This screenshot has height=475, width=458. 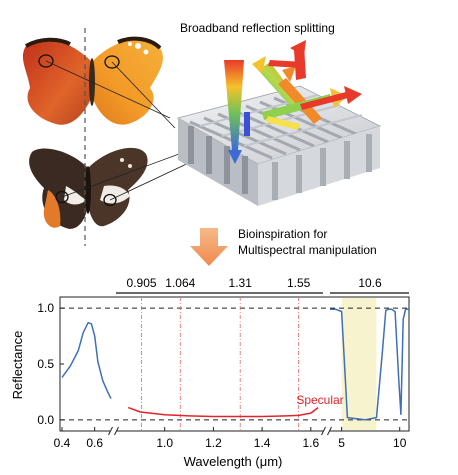 What do you see at coordinates (262, 285) in the screenshot?
I see `marked-wavelength-labels: 0.905 1.064 1.31 1.55 10.6` at bounding box center [262, 285].